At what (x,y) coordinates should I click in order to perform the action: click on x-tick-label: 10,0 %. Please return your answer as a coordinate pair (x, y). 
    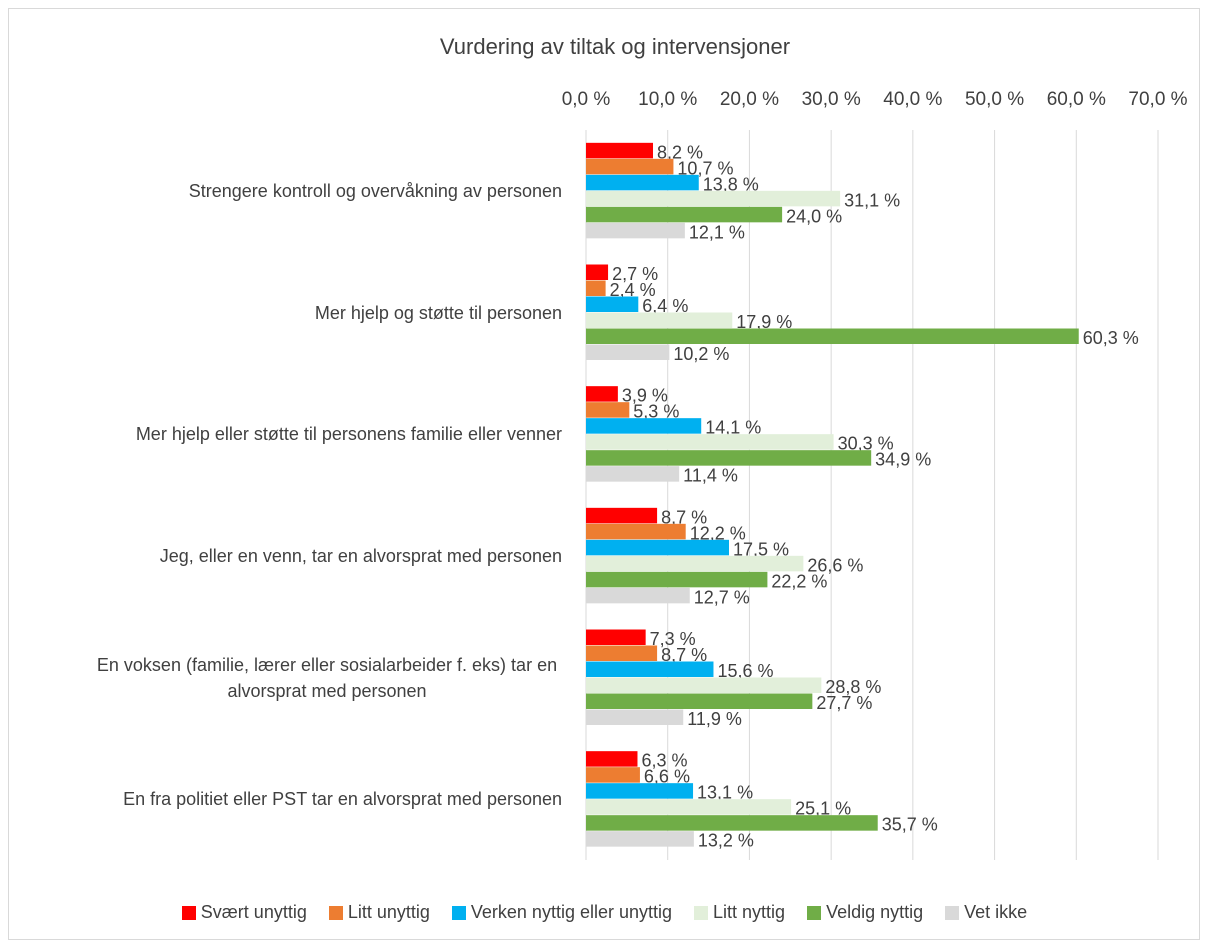
    Looking at the image, I should click on (667, 99).